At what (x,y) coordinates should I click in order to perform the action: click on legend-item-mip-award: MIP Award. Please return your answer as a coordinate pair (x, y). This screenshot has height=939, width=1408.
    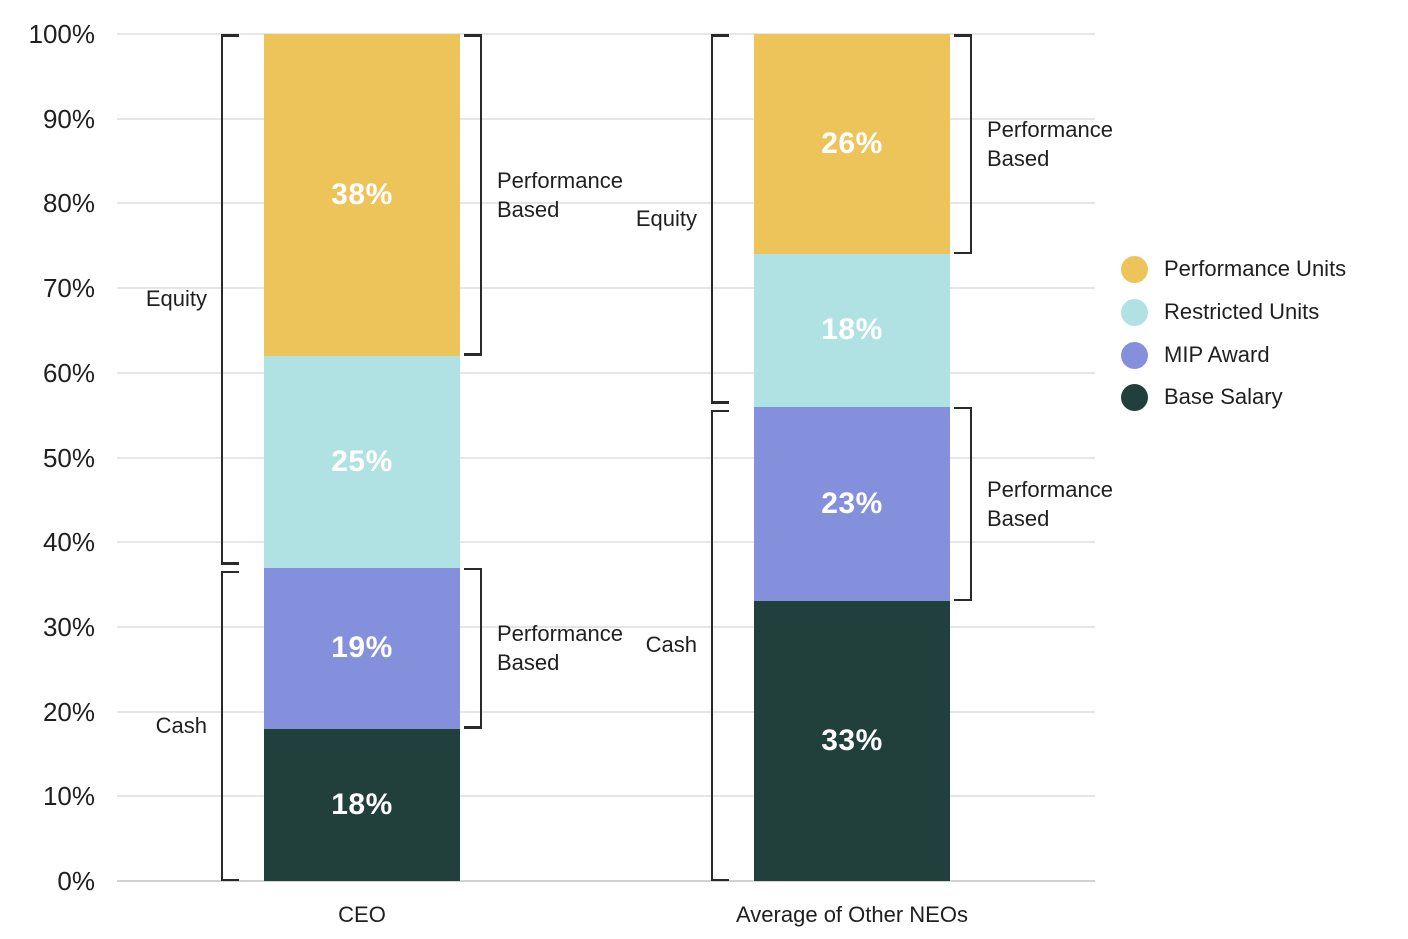
    Looking at the image, I should click on (1195, 355).